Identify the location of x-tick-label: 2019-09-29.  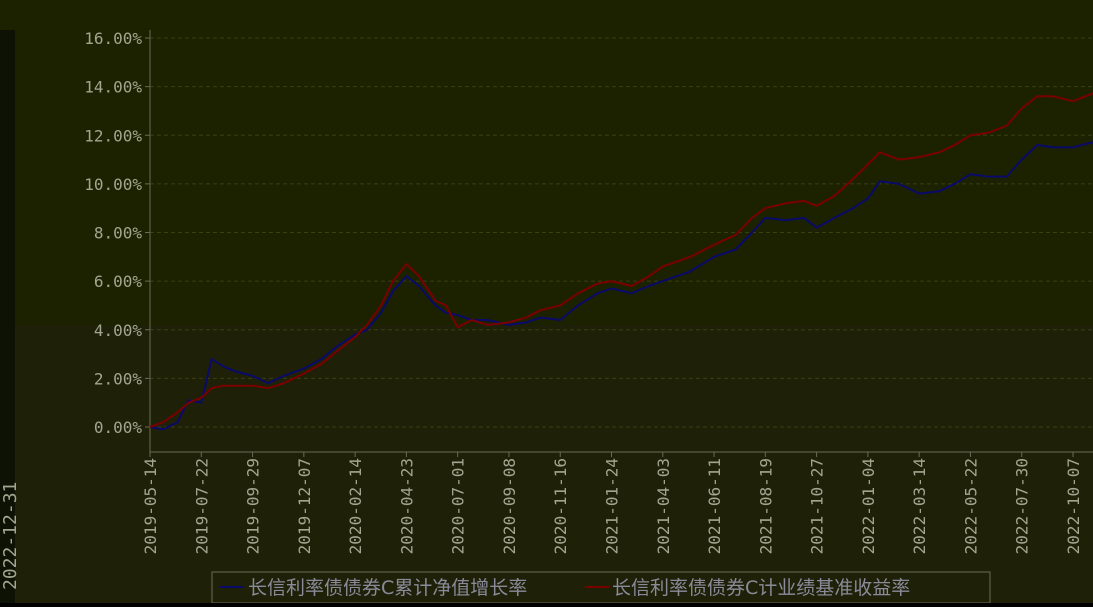
(253, 506).